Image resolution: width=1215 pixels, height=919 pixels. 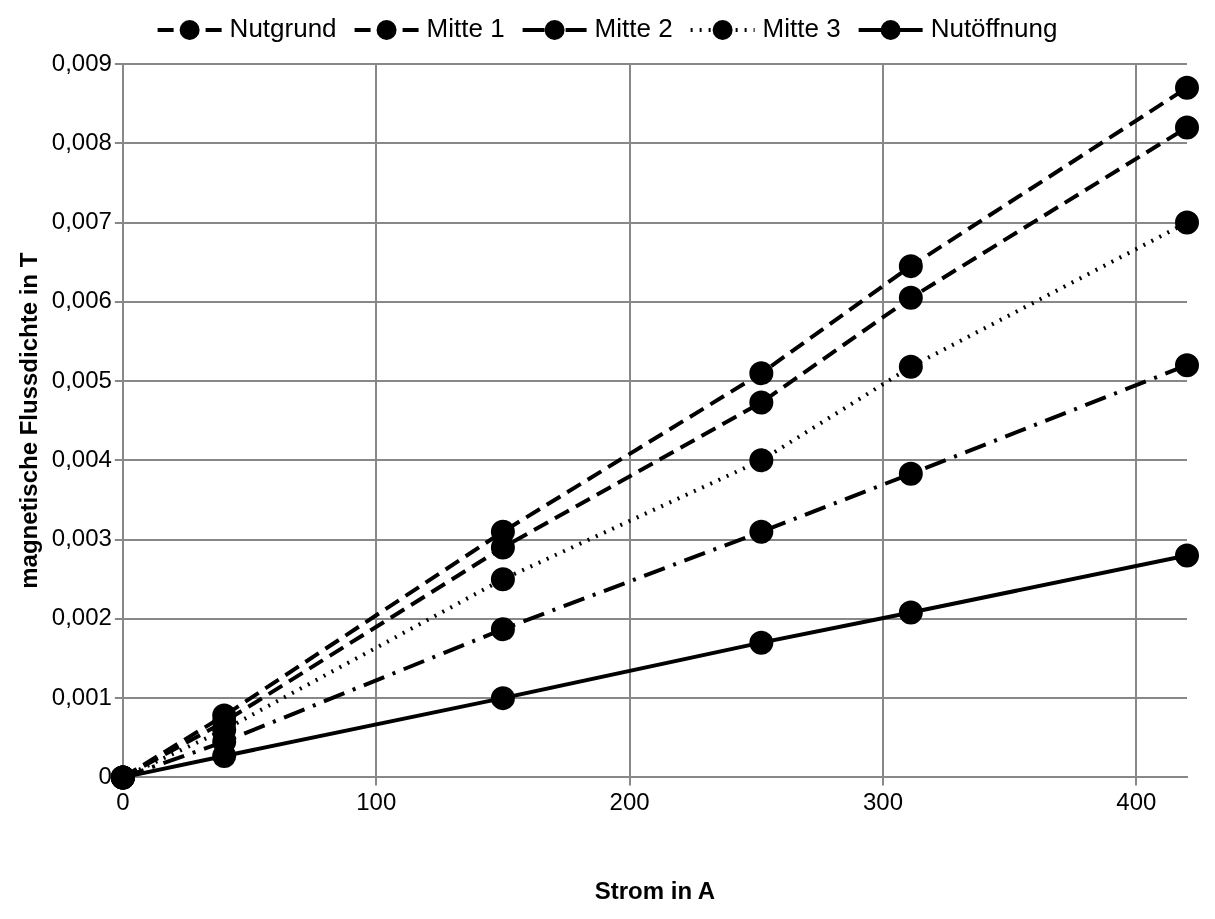 I want to click on x-tick-label: 0, so click(x=123, y=802).